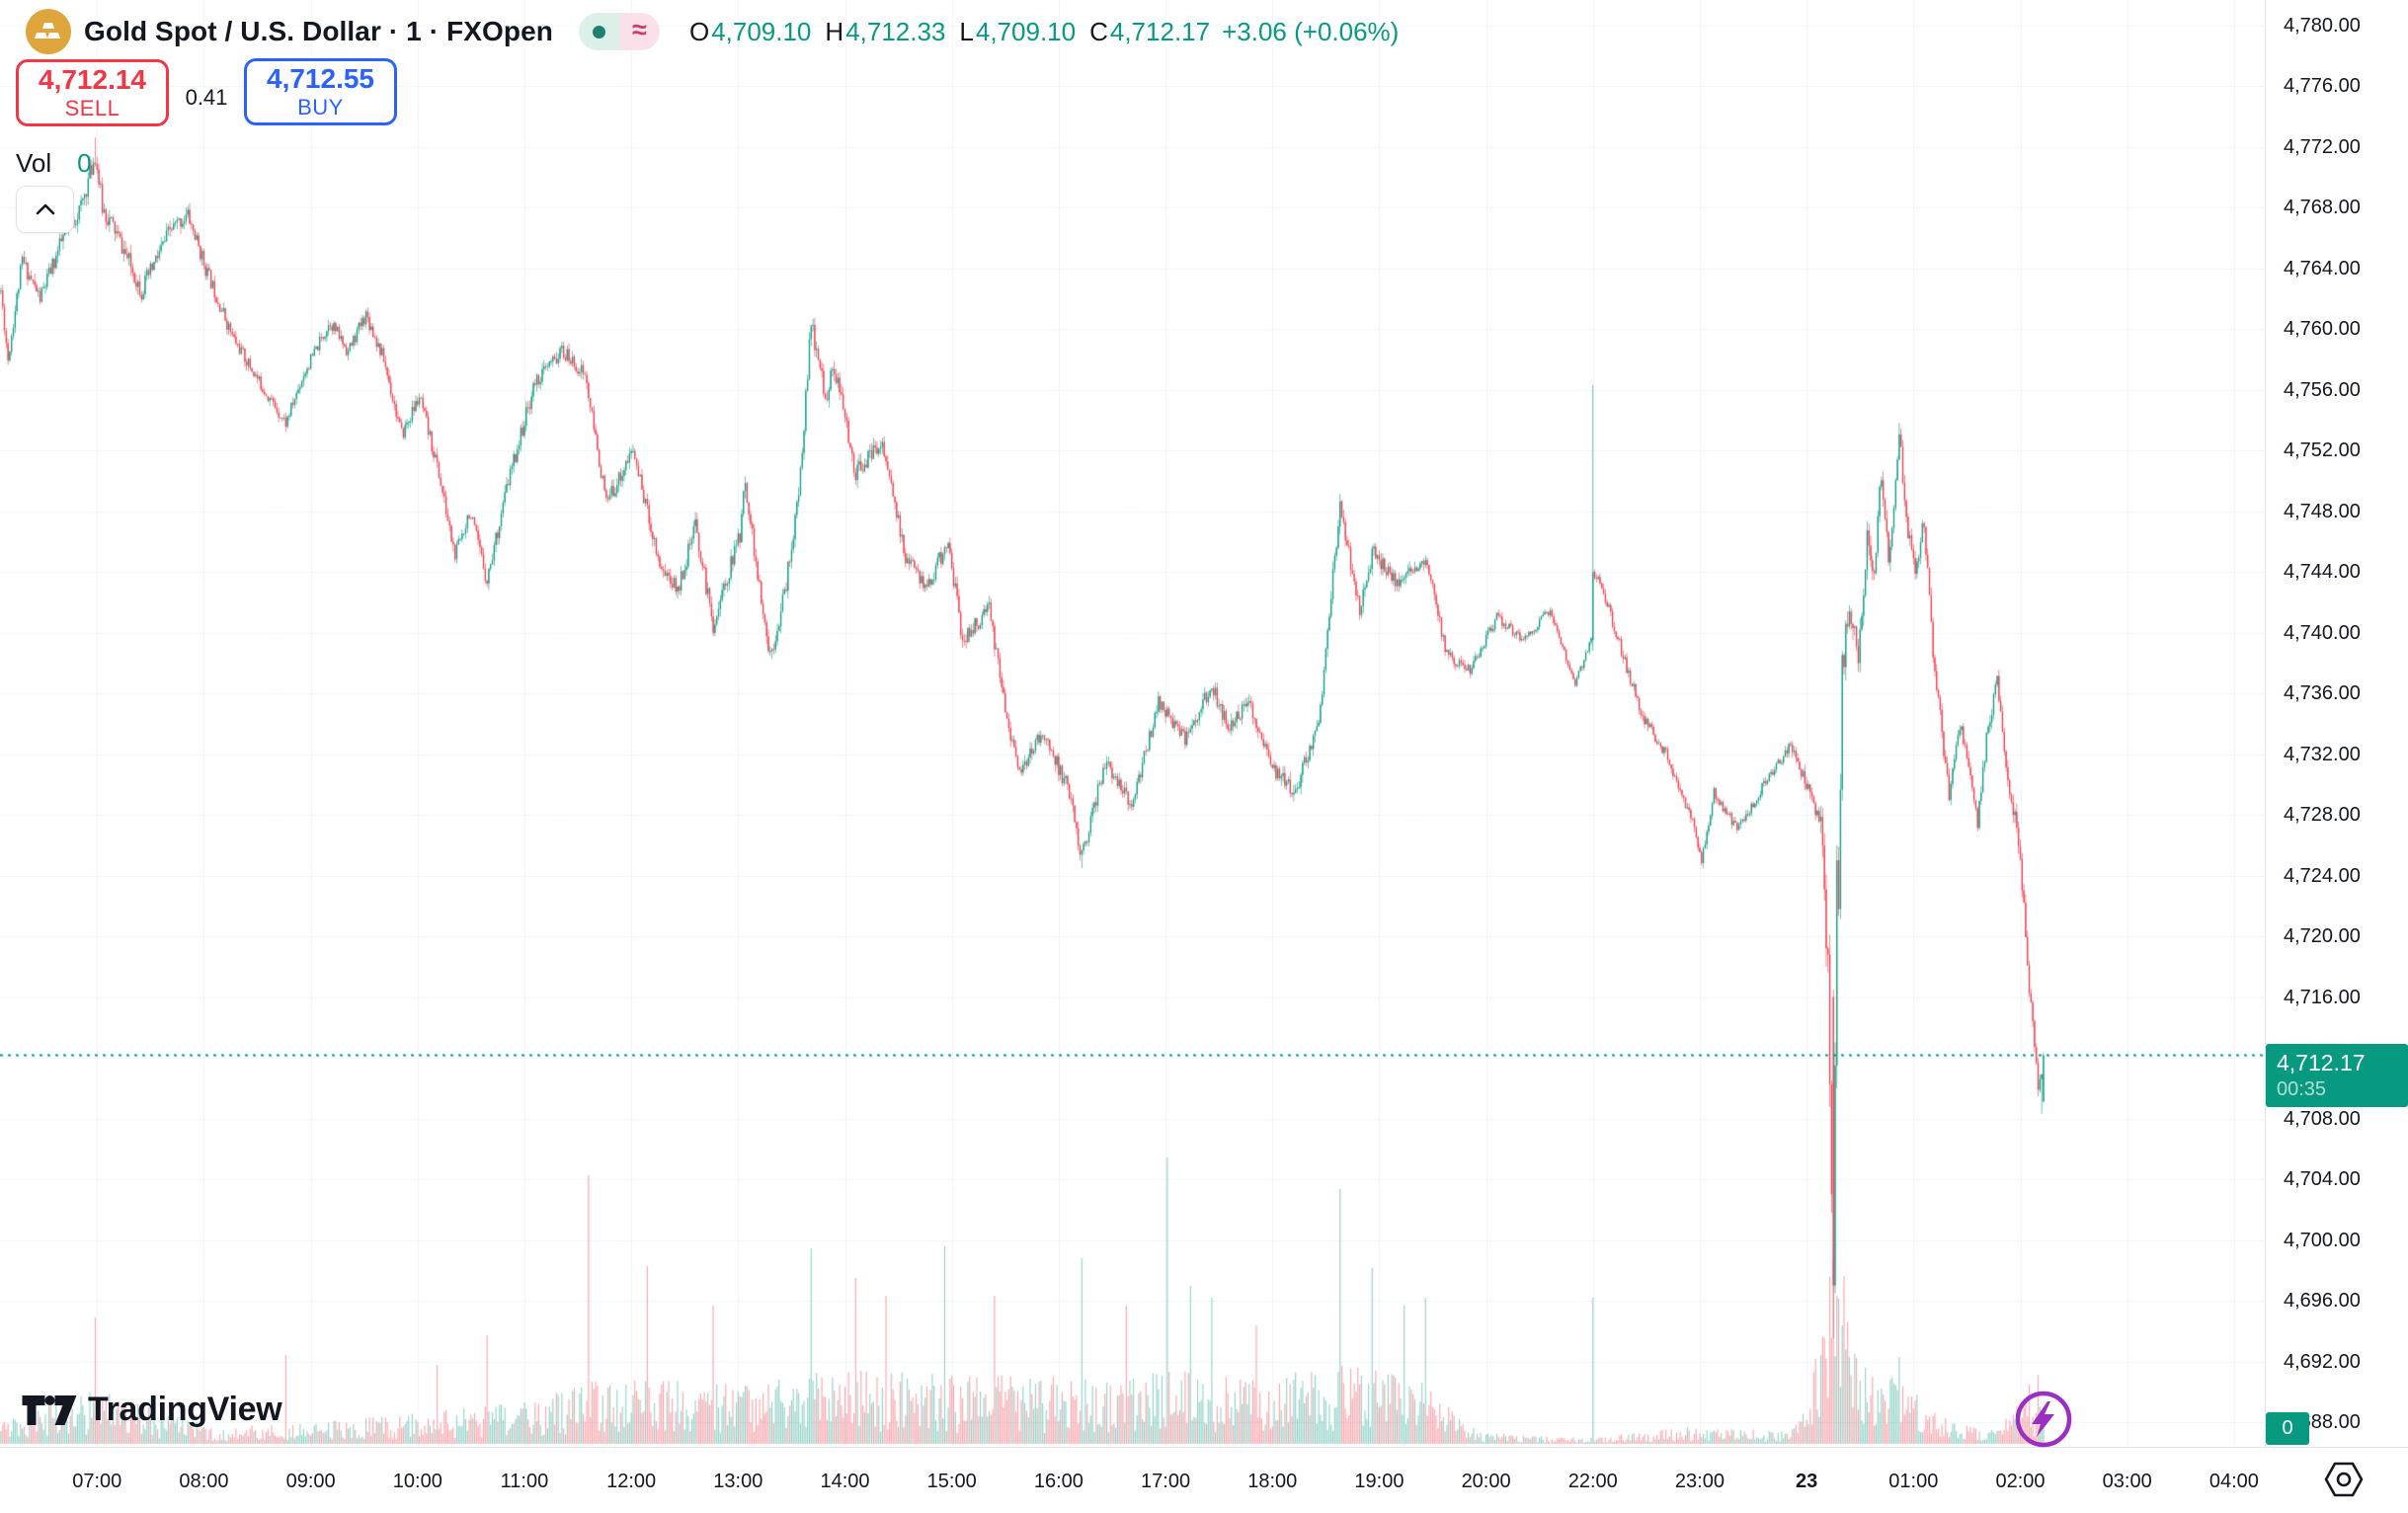 The height and width of the screenshot is (1513, 2408). I want to click on lightning-bolt-icon, so click(2043, 1419).